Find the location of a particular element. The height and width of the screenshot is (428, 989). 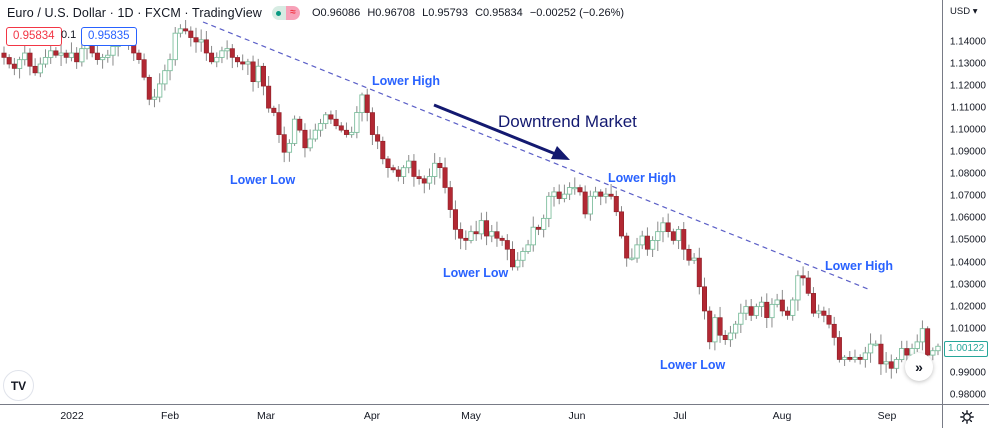

downtrend-arrow is located at coordinates (496, 130).